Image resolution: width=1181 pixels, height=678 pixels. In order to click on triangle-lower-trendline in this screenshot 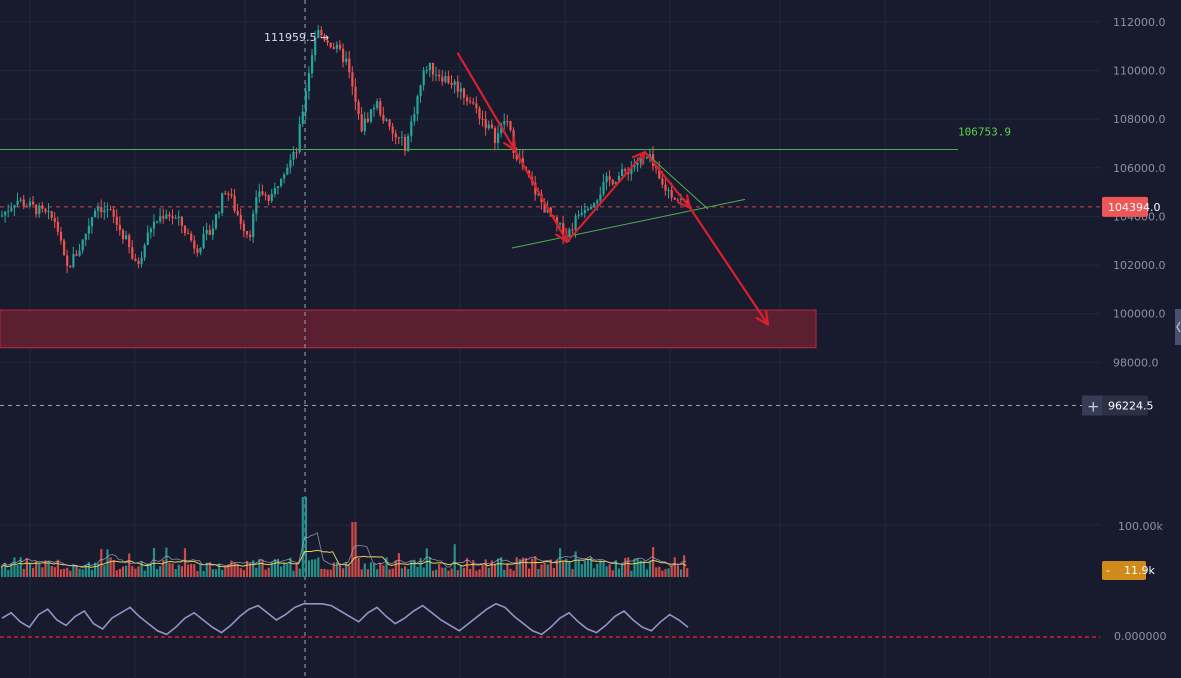, I will do `click(628, 223)`.